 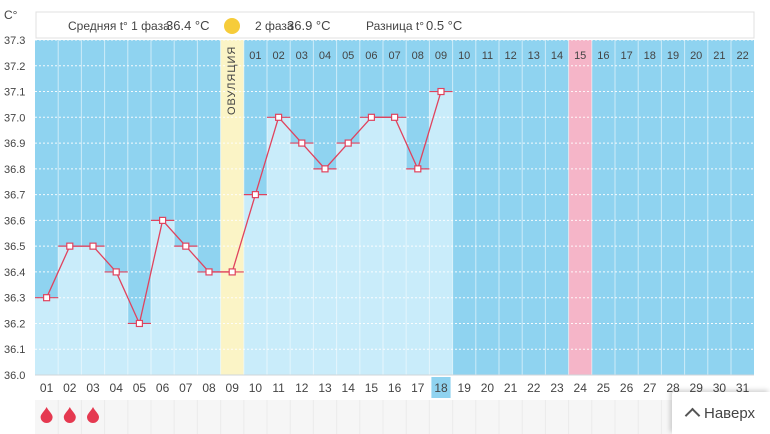 What do you see at coordinates (441, 388) in the screenshot?
I see `date-label: 18` at bounding box center [441, 388].